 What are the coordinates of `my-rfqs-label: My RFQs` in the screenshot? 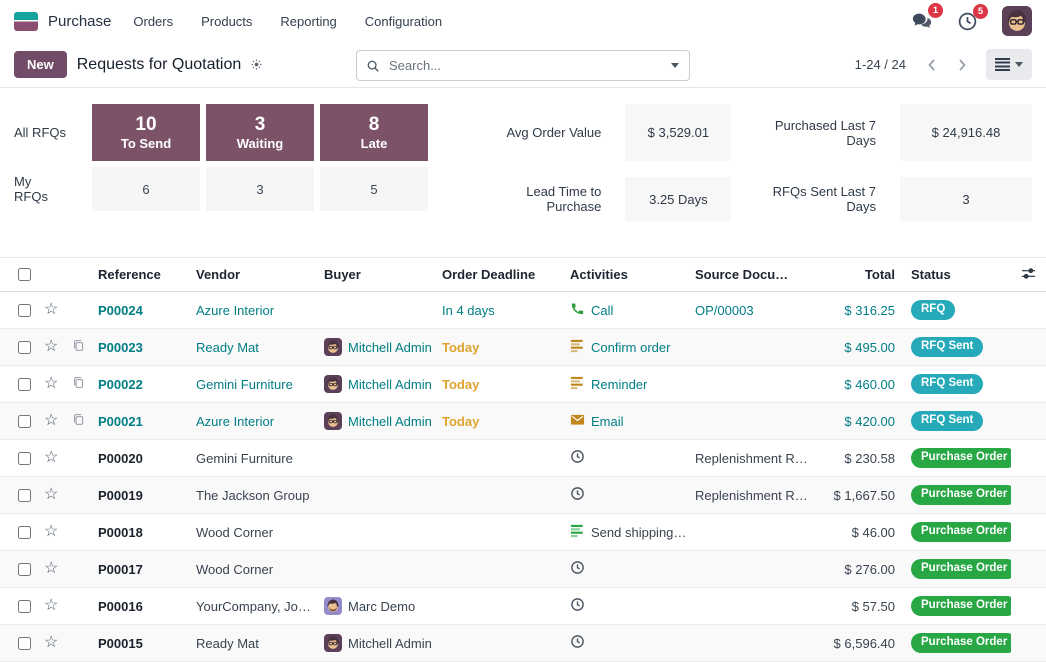 It's located at (31, 189).